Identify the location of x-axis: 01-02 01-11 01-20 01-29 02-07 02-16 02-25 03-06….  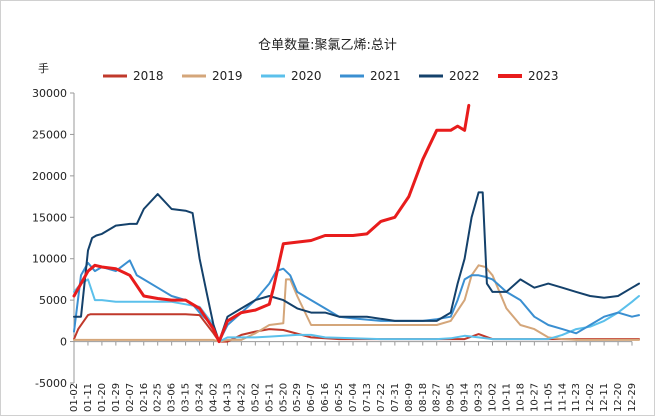
(353, 376).